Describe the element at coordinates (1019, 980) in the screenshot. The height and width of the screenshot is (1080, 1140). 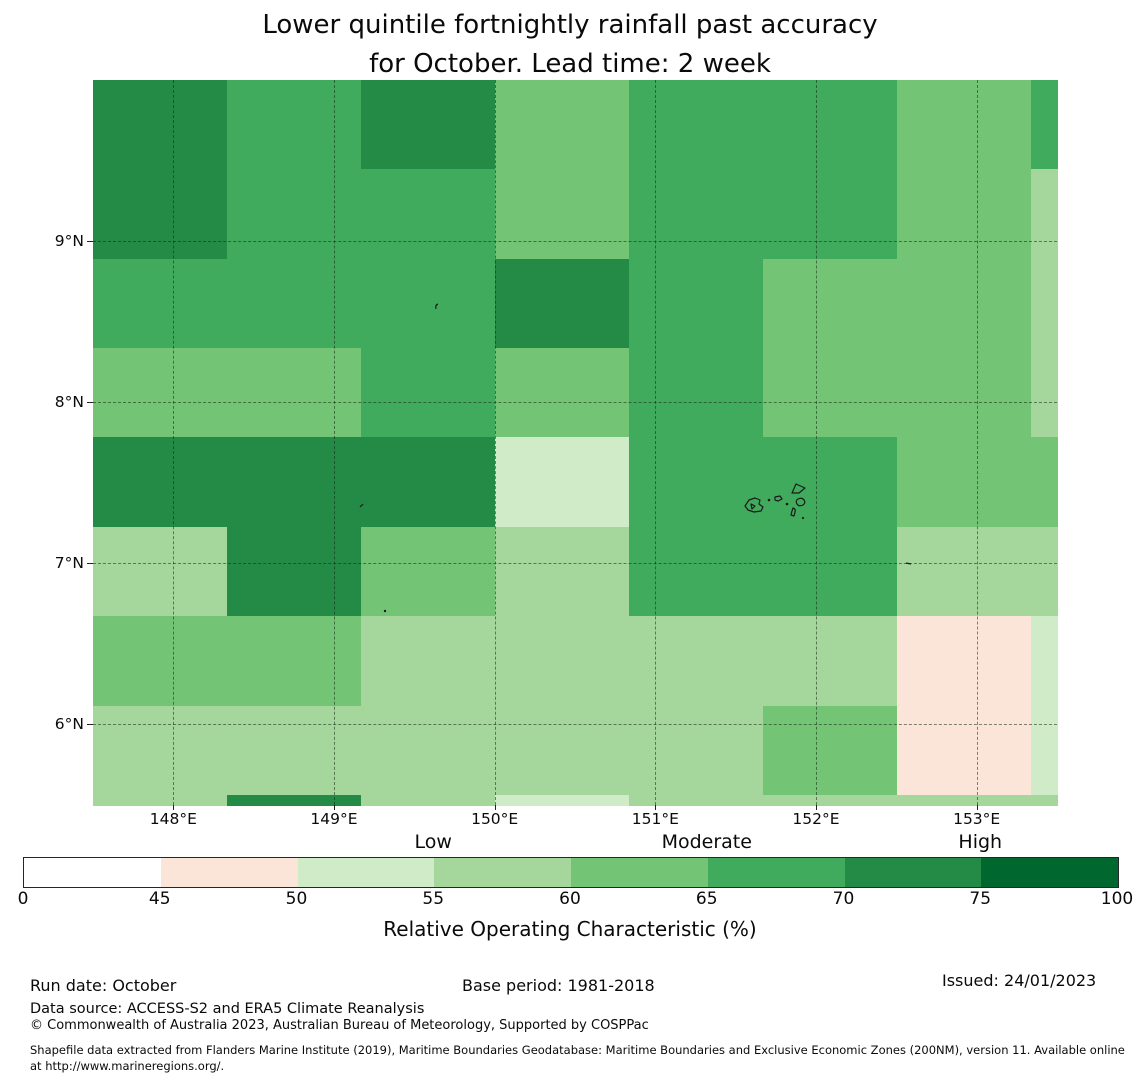
I see `issued-date-text: Issued: 24/01/2023` at that location.